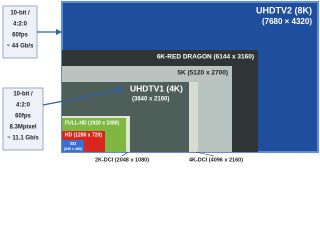 This screenshot has height=240, width=320. I want to click on sd-label: SD, so click(73, 143).